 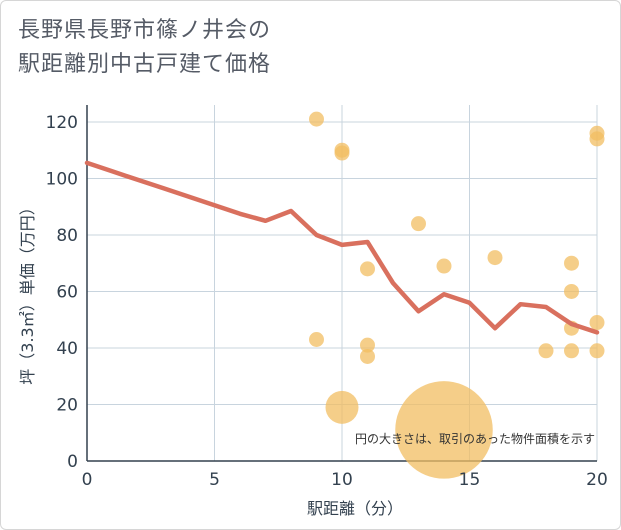 What do you see at coordinates (67, 236) in the screenshot?
I see `y-tick-label: 80` at bounding box center [67, 236].